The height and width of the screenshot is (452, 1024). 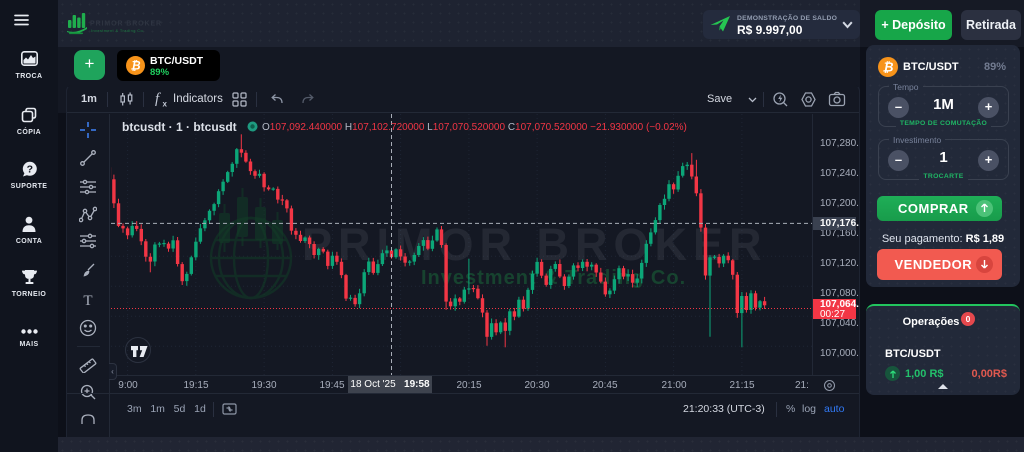 What do you see at coordinates (165, 104) in the screenshot?
I see `svg-text: x` at bounding box center [165, 104].